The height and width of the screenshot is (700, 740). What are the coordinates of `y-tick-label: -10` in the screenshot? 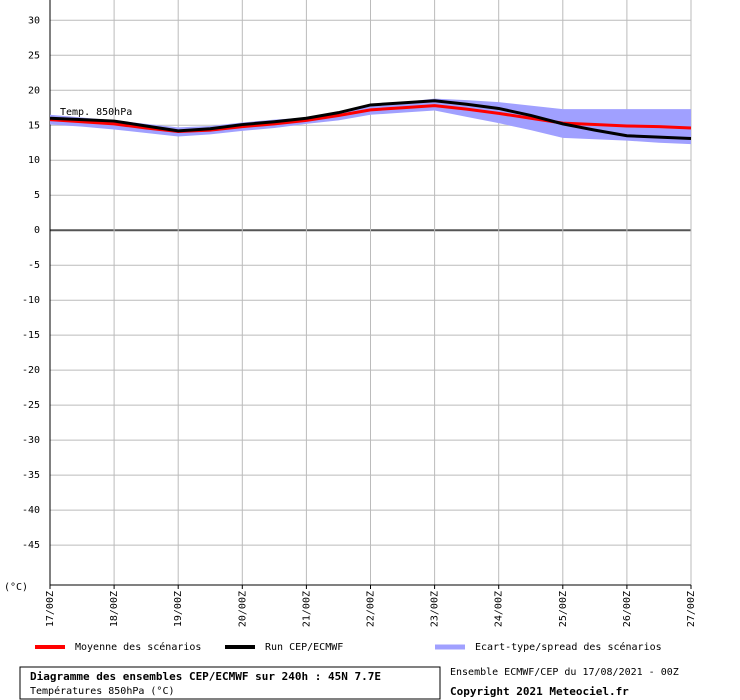 It's located at (31, 300).